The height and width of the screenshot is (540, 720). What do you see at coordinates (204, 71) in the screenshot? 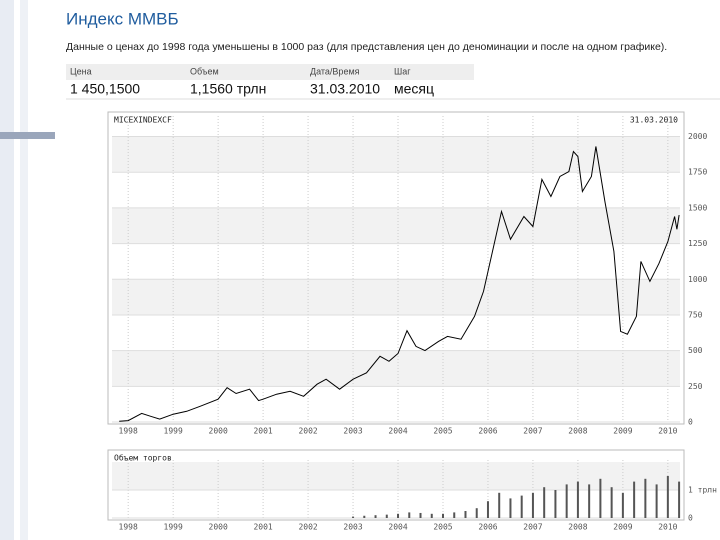
I see `field-label: Объем` at bounding box center [204, 71].